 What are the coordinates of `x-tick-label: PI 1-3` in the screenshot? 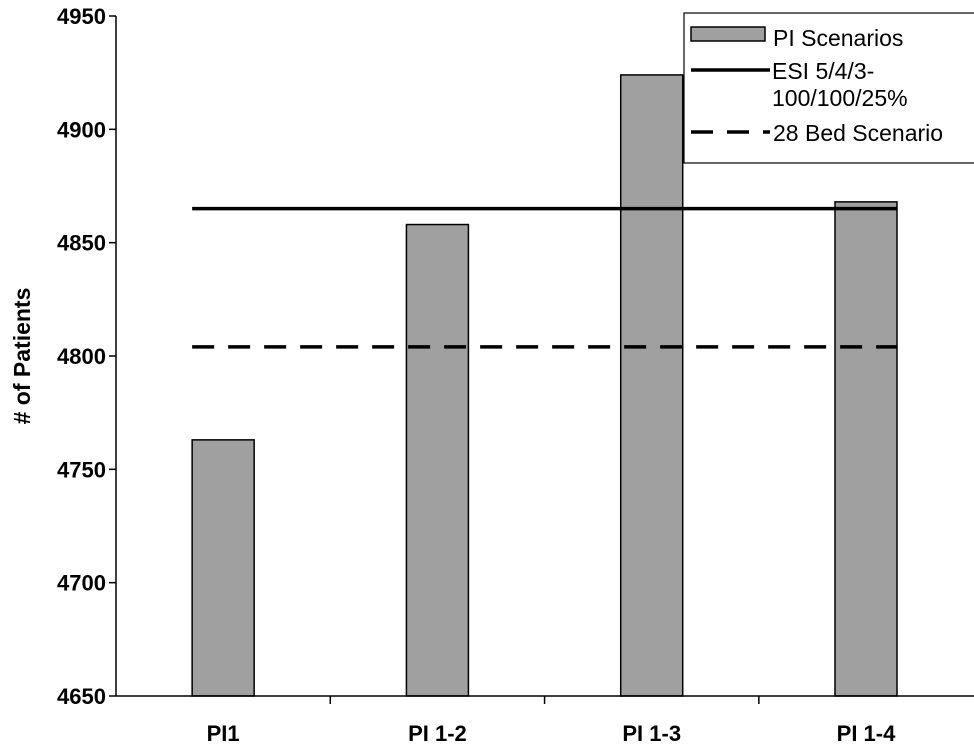 It's located at (651, 733).